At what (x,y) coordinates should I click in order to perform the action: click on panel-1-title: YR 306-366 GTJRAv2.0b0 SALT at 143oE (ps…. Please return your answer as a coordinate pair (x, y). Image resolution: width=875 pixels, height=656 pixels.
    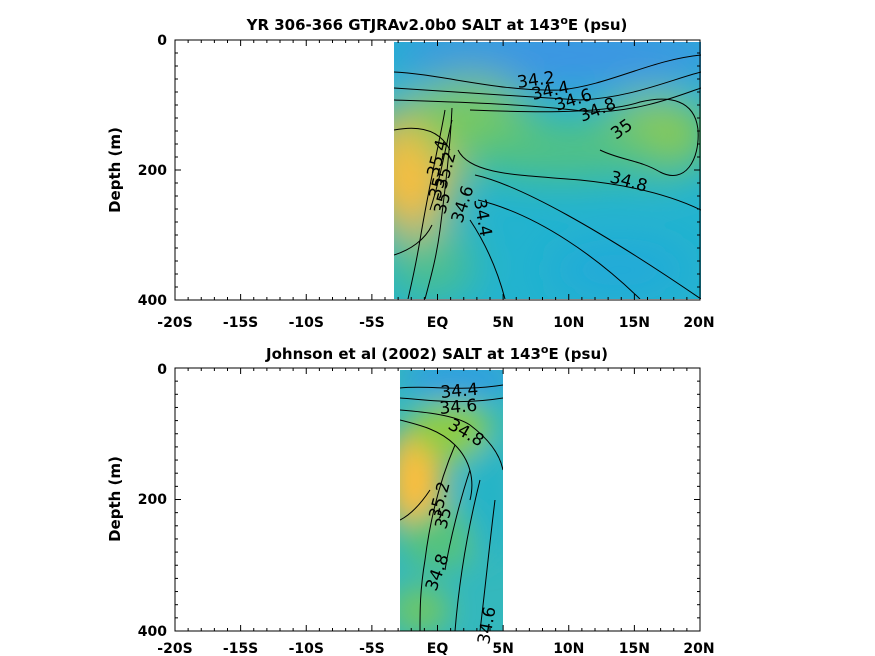
    Looking at the image, I should click on (437, 24).